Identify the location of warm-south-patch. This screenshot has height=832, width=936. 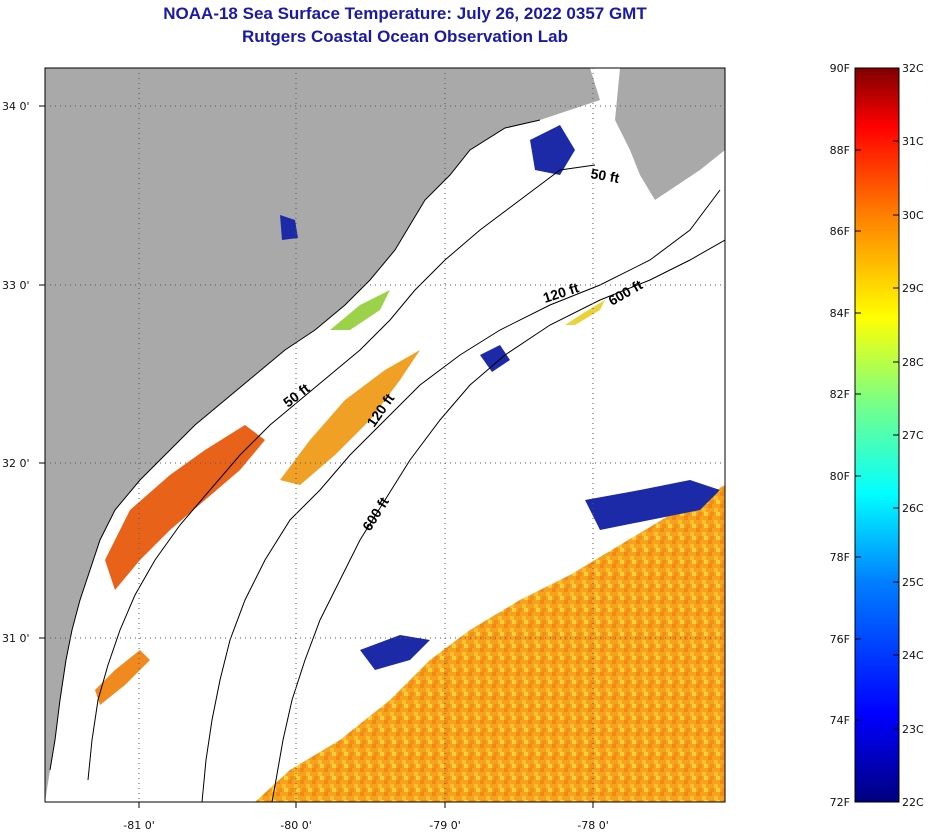
(122, 677).